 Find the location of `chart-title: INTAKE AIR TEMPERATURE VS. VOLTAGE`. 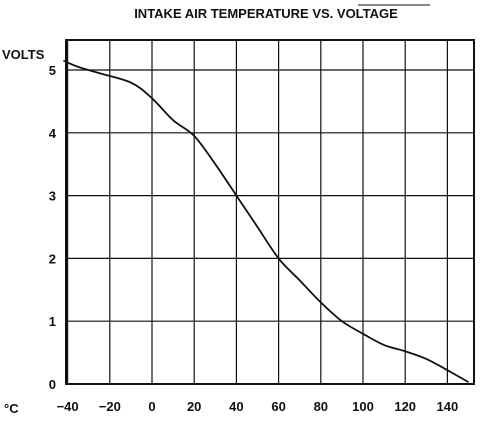

chart-title: INTAKE AIR TEMPERATURE VS. VOLTAGE is located at coordinates (266, 13).